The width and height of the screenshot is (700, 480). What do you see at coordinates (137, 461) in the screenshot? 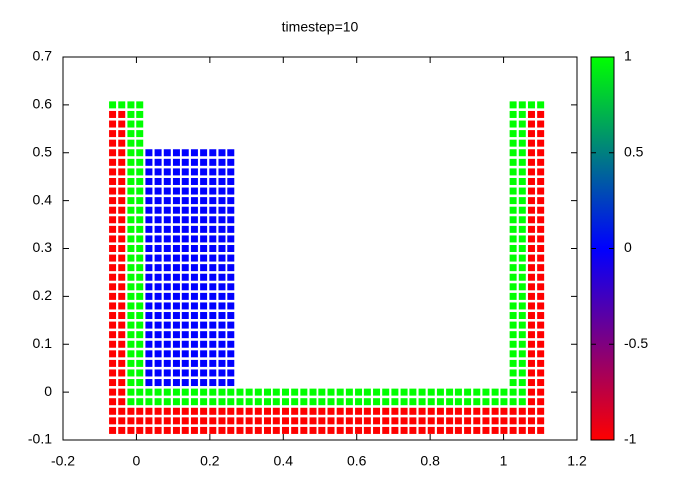
I see `x-tick-label: 0` at bounding box center [137, 461].